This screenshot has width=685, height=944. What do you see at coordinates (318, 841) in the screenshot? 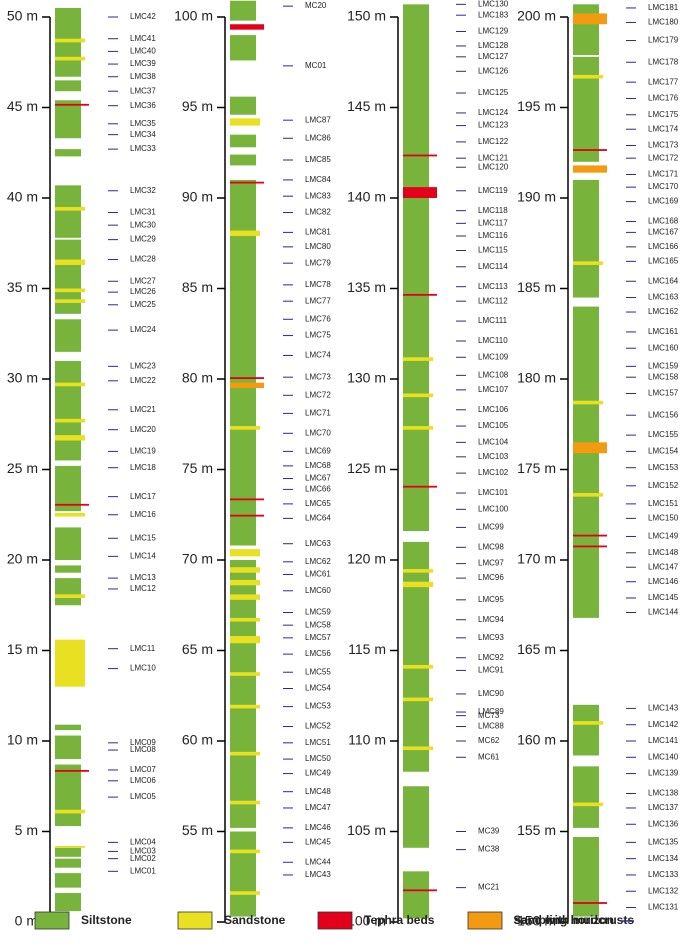
I see `sample-label: LMC45` at bounding box center [318, 841].